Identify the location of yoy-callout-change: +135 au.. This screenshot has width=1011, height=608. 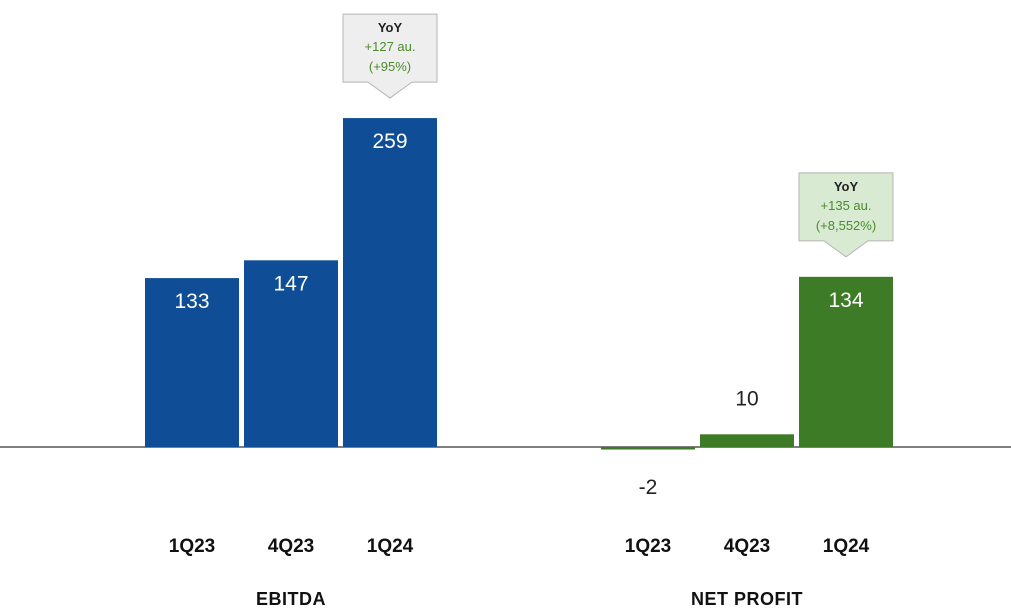
(846, 205).